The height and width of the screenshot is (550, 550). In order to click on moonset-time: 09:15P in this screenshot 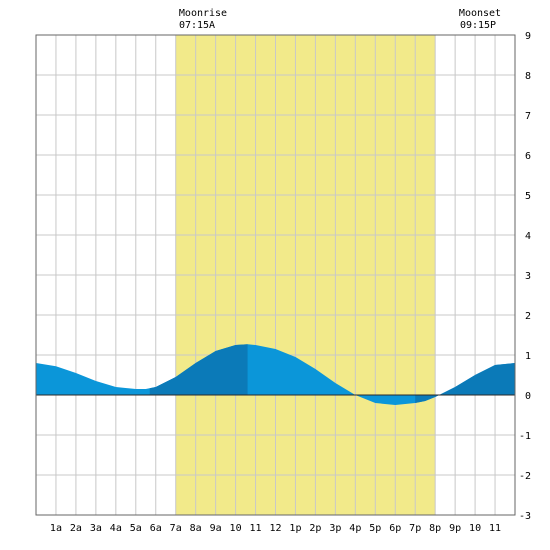, I will do `click(478, 25)`.